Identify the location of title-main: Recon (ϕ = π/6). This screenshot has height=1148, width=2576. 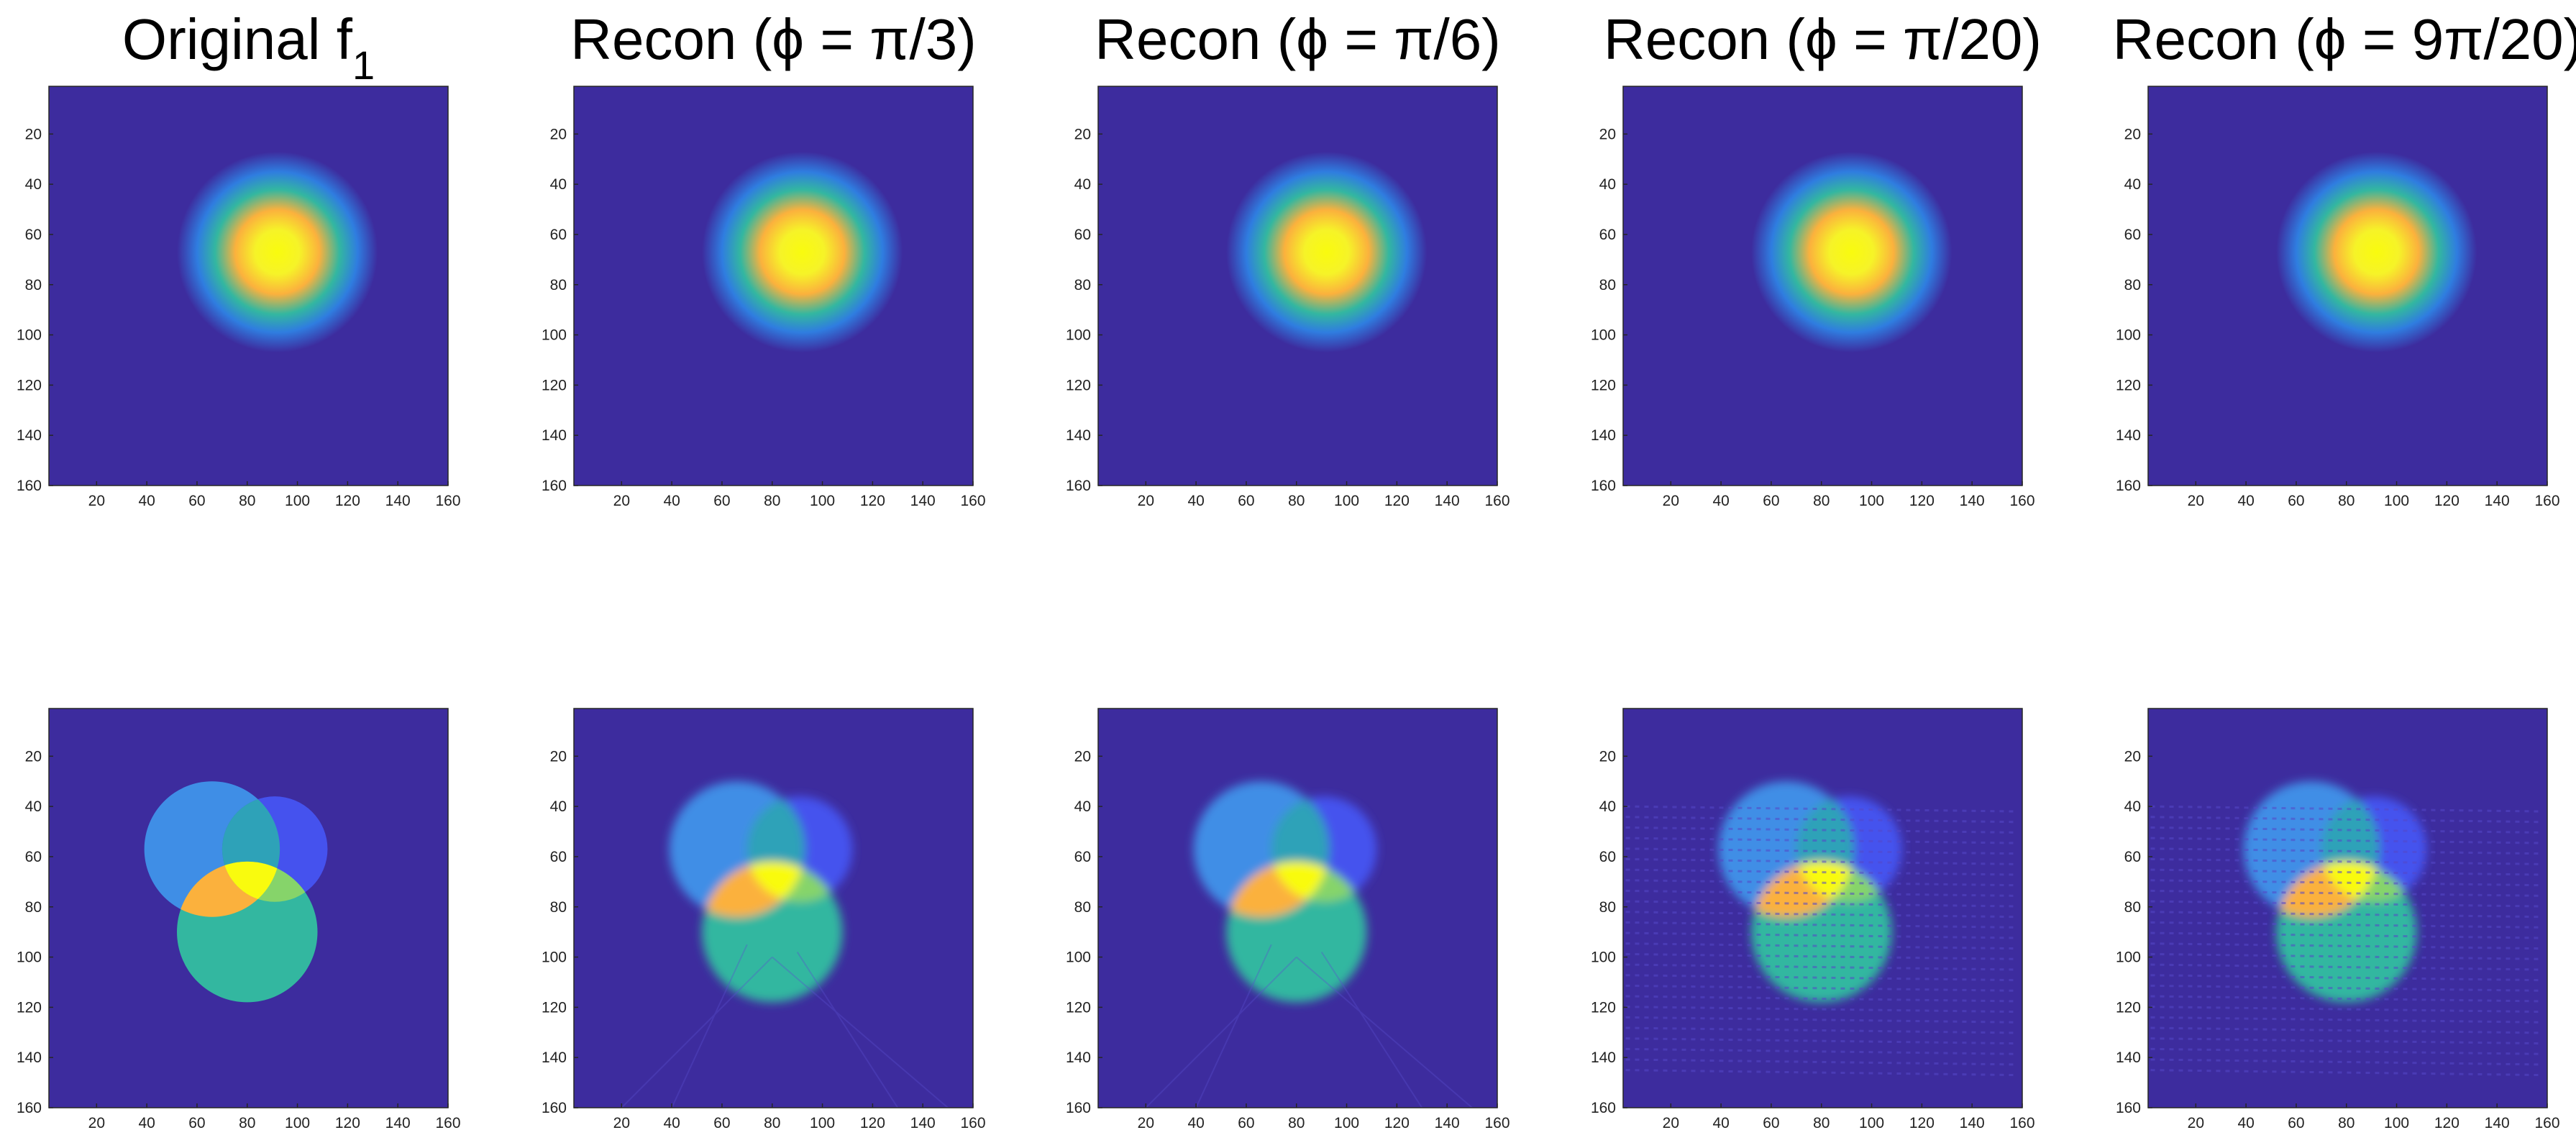
(1298, 39).